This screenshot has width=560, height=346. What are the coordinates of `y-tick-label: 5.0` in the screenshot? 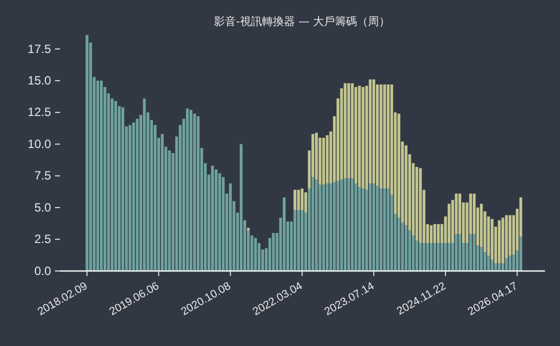 It's located at (43, 207).